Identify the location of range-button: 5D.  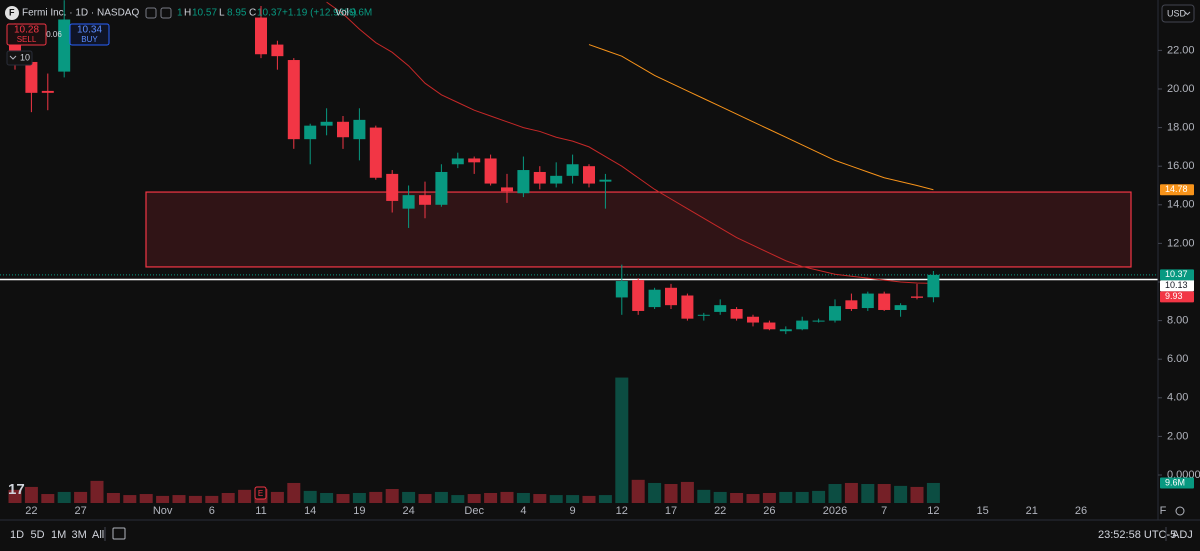
(38, 535).